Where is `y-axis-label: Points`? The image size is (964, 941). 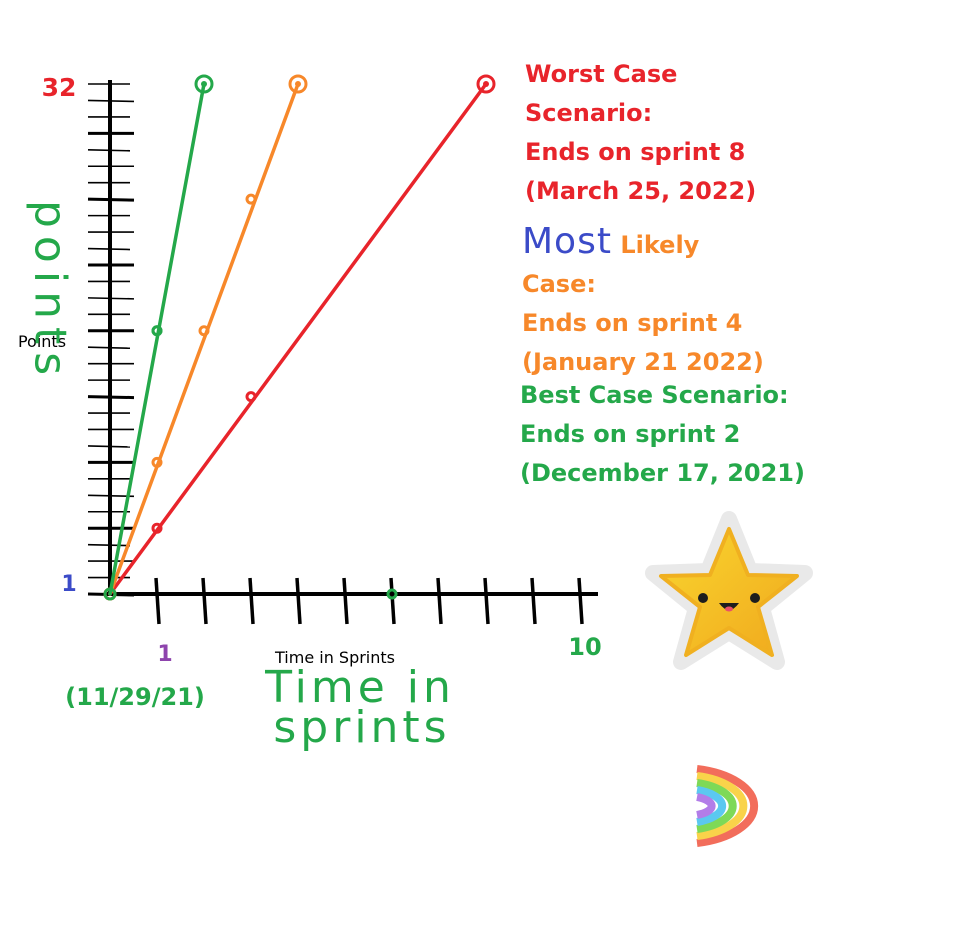
y-axis-label: Points is located at coordinates (42, 341).